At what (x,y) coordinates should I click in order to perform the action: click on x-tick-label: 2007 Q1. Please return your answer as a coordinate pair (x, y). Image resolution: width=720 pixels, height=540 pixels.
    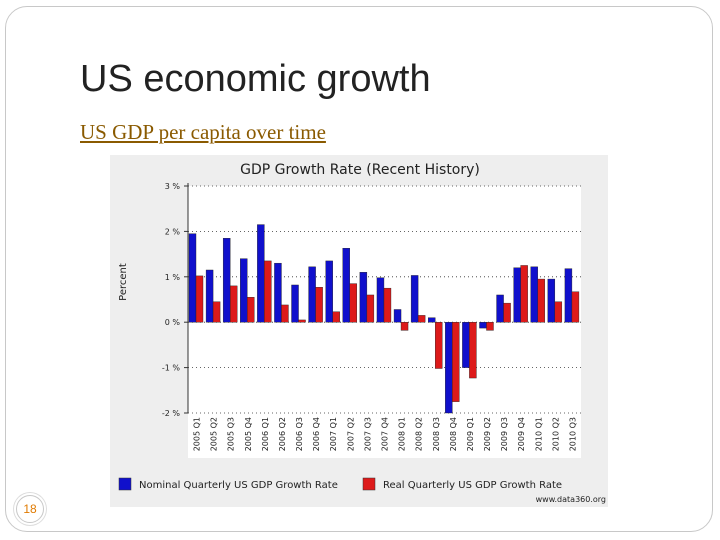
    Looking at the image, I should click on (333, 434).